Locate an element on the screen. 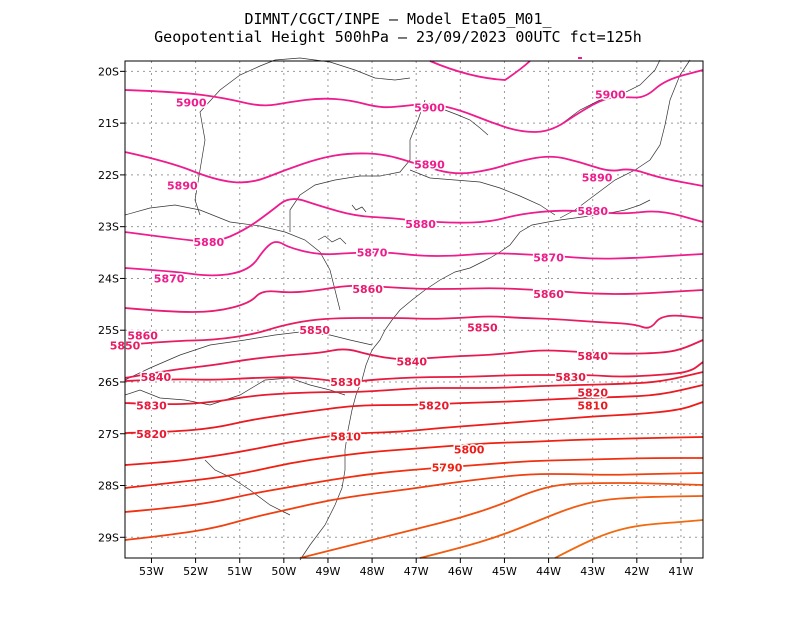  latitude-axis: 20S 21S 22S 23S 24S 25S 26S 27S 28S 29S is located at coordinates (111, 304).